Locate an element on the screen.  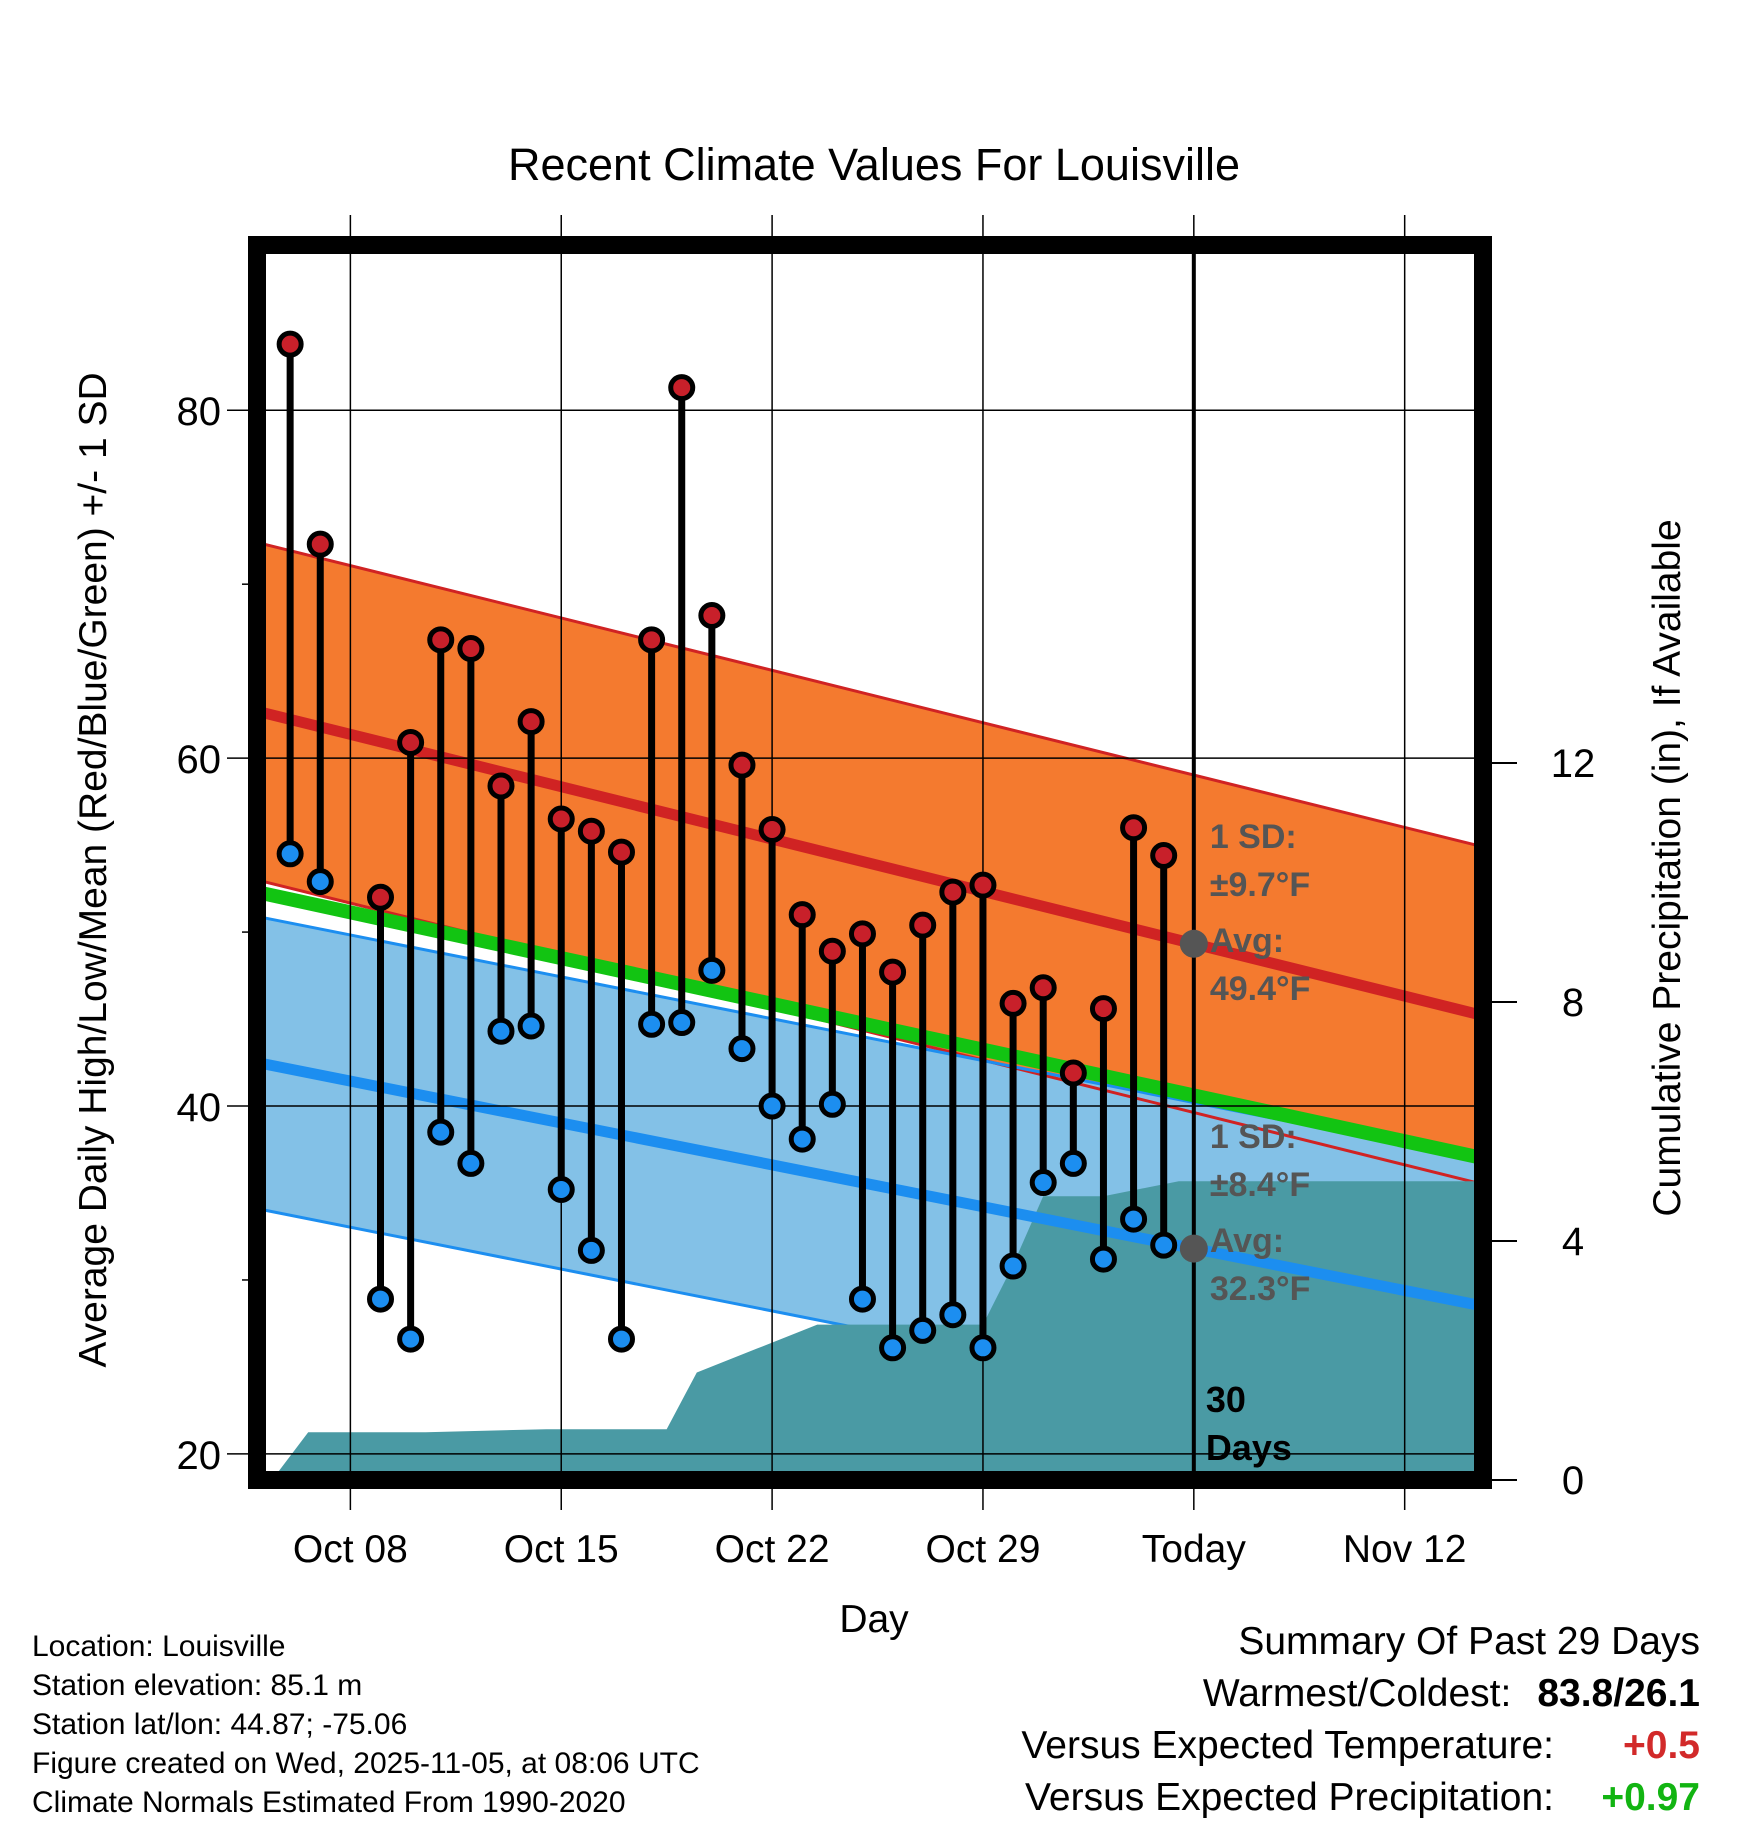
low-avg-label: Avg: is located at coordinates (1247, 1241).